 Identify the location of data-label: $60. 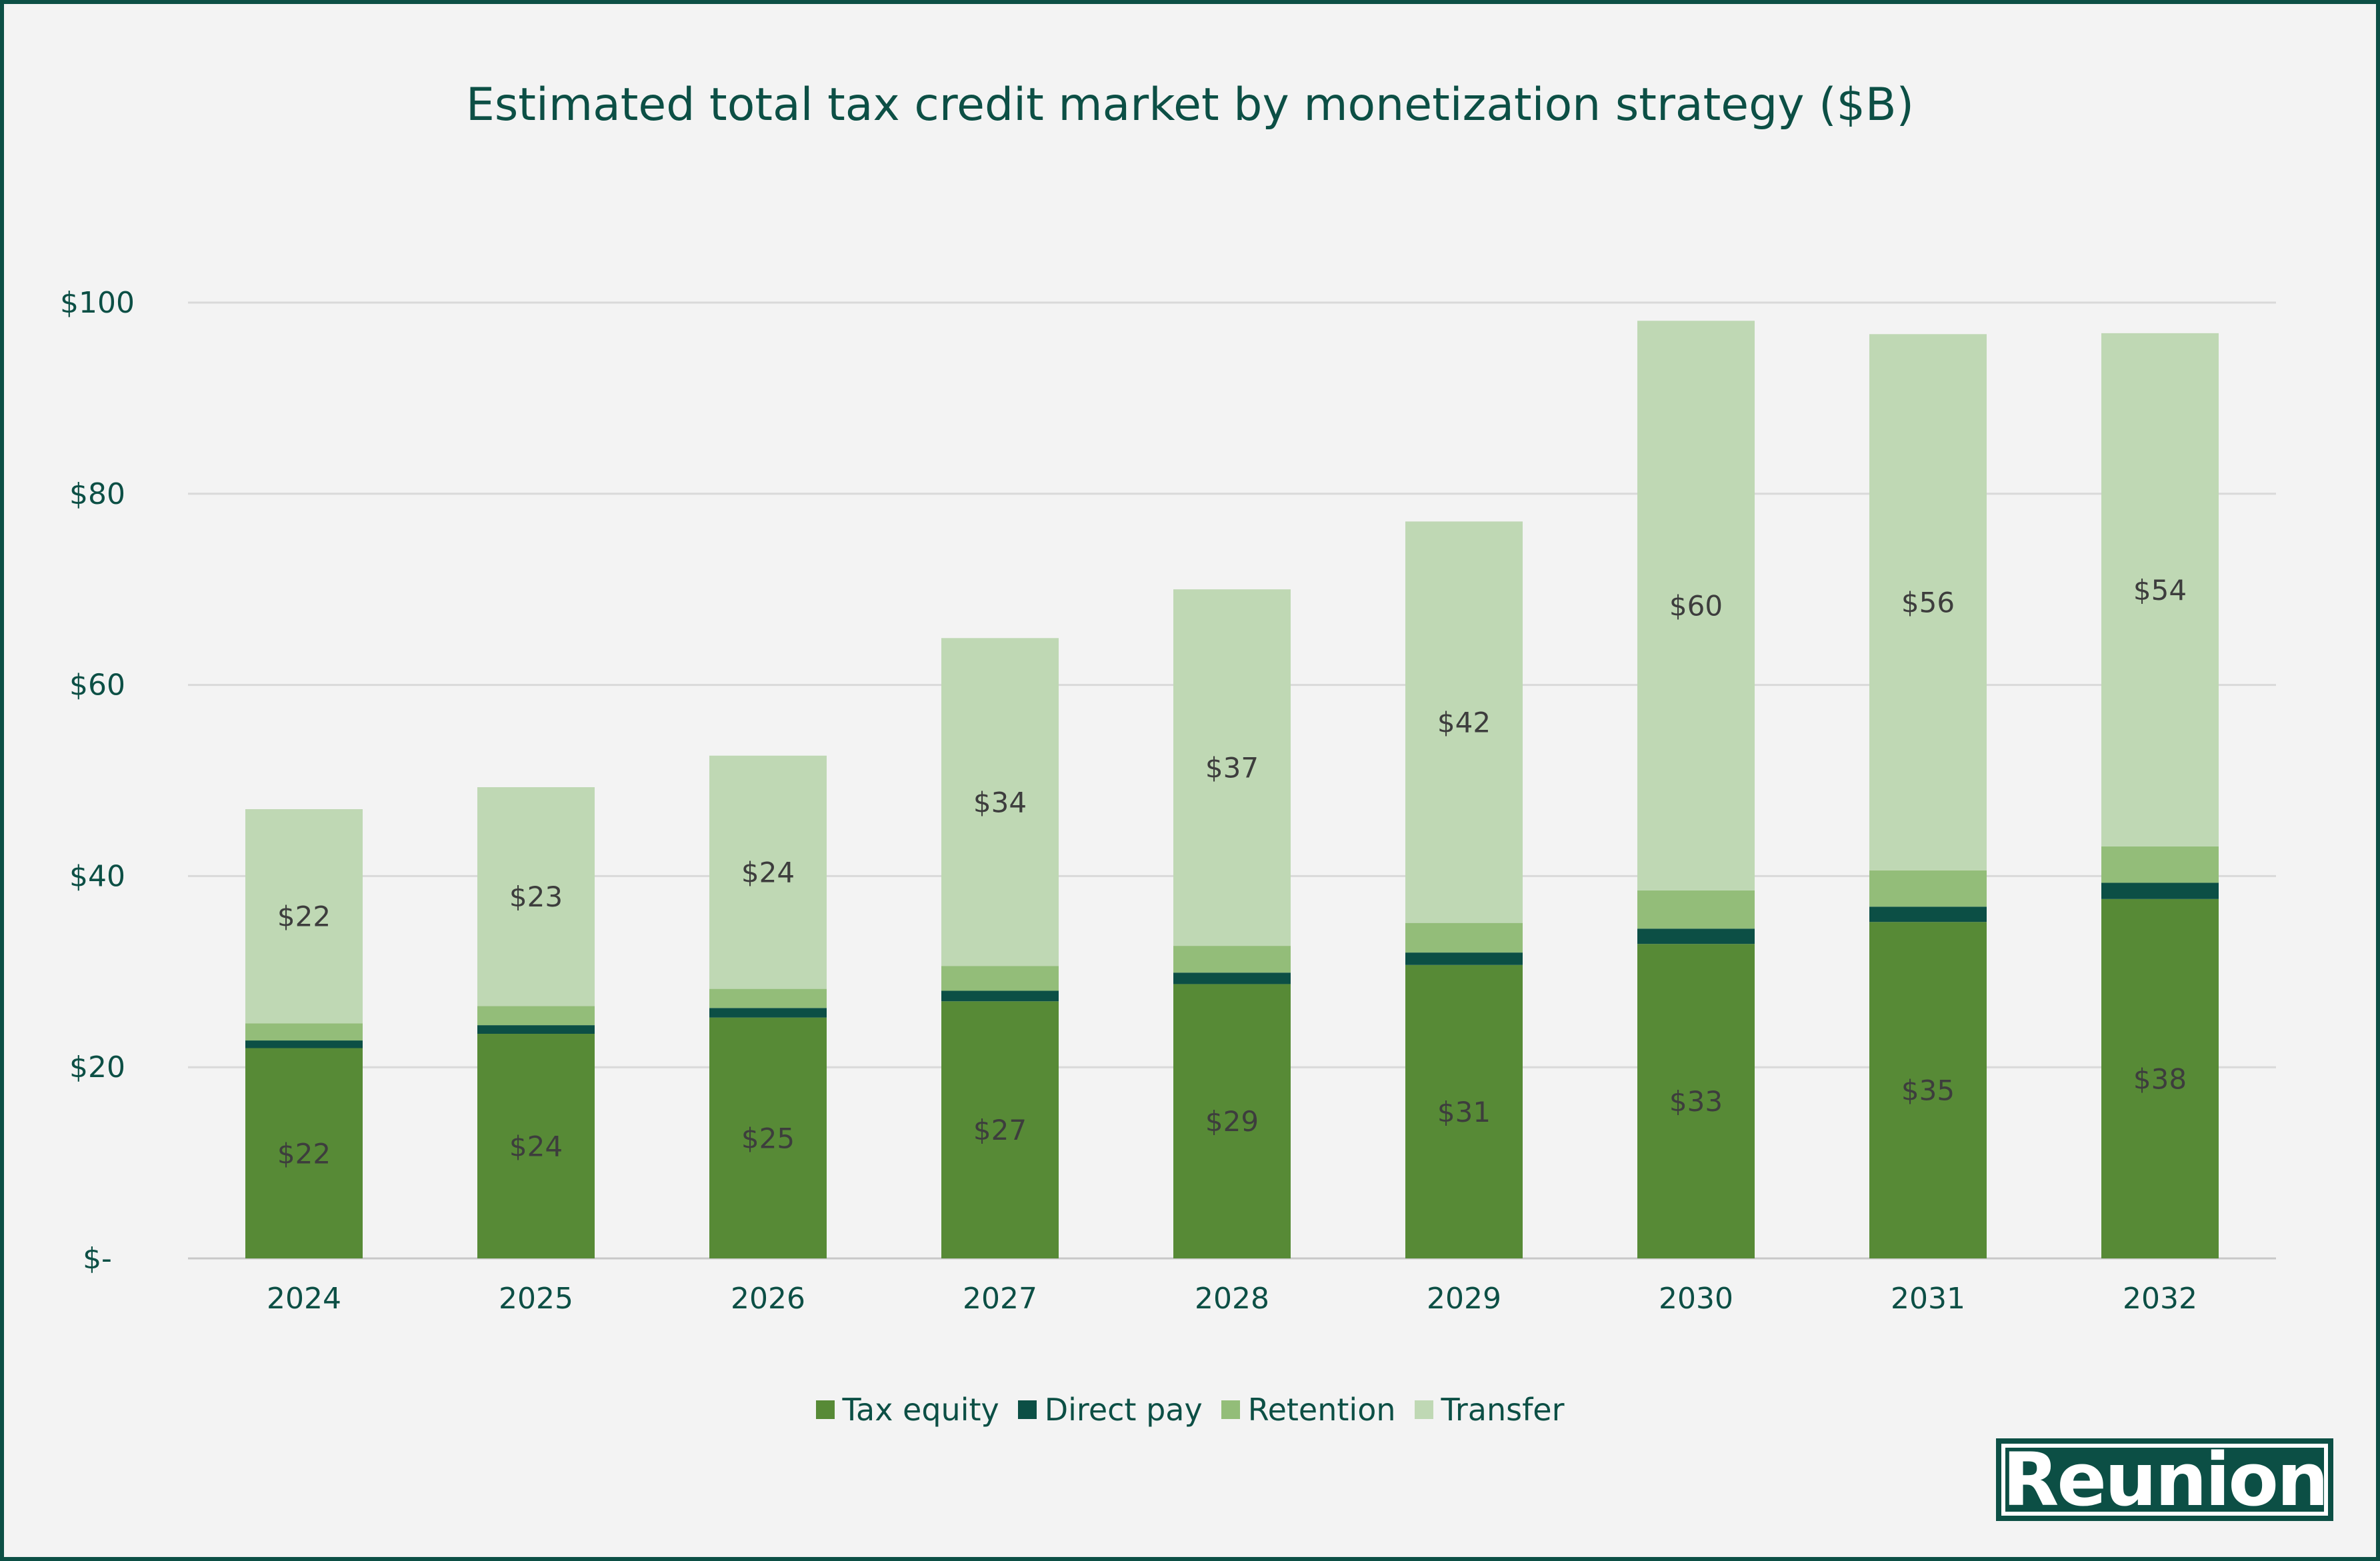
(1696, 606).